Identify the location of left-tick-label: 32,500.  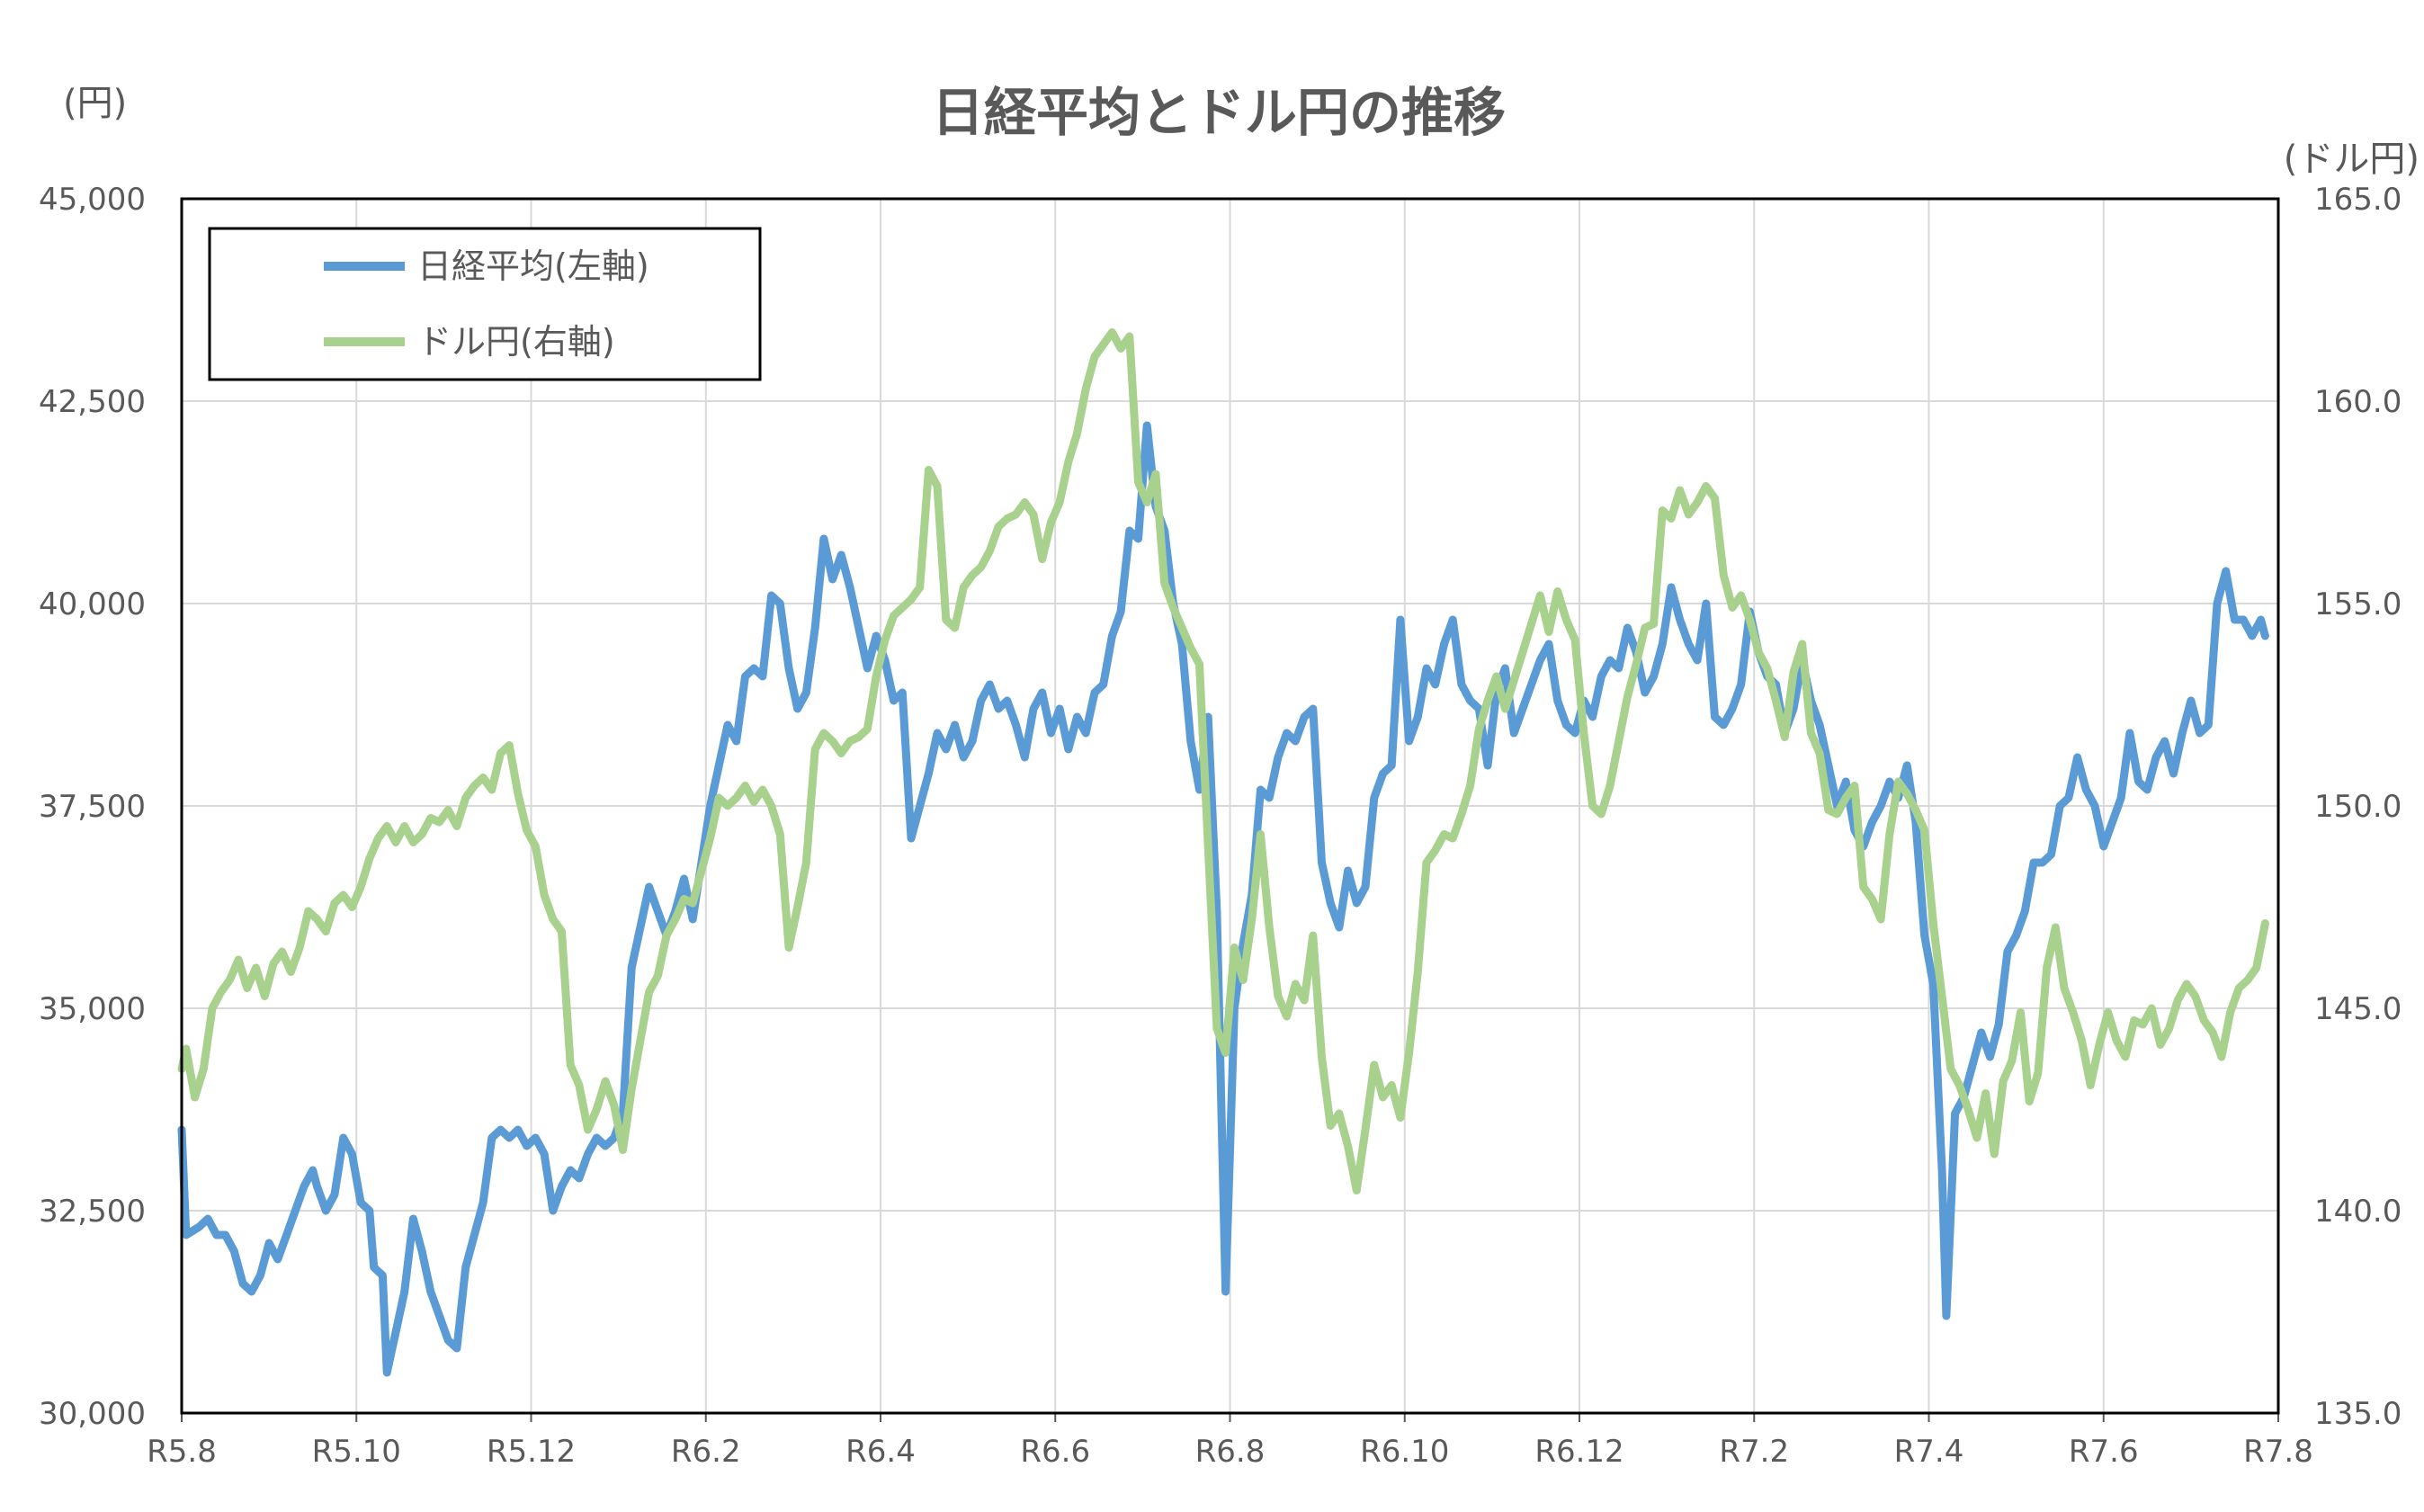
(92, 1212).